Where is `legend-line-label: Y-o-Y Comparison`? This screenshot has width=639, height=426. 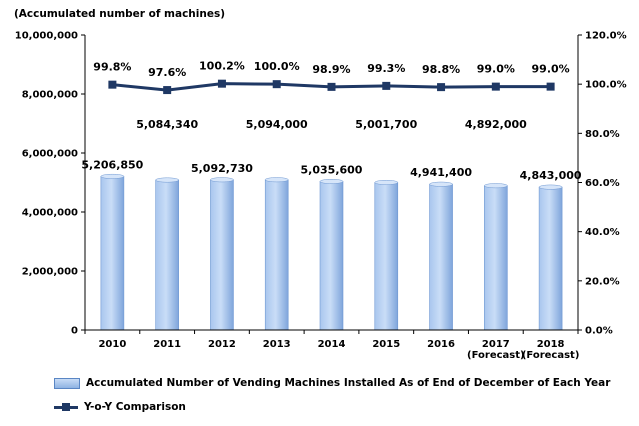 legend-line-label: Y-o-Y Comparison is located at coordinates (135, 407).